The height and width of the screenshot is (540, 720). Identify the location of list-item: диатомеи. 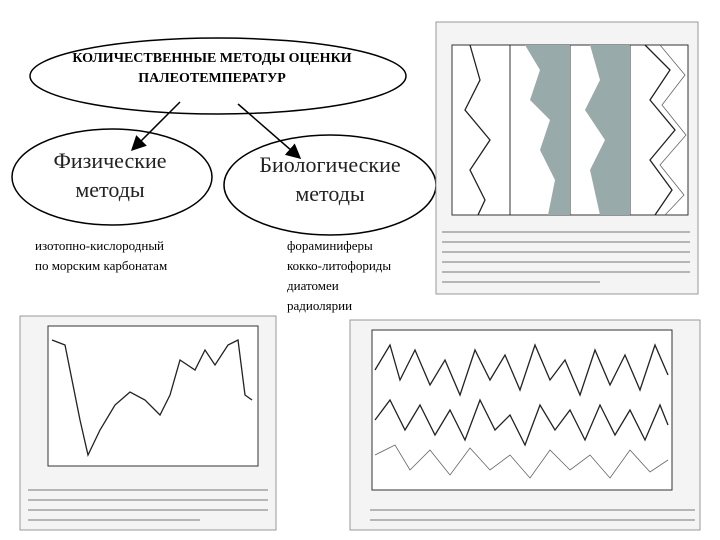
(313, 285).